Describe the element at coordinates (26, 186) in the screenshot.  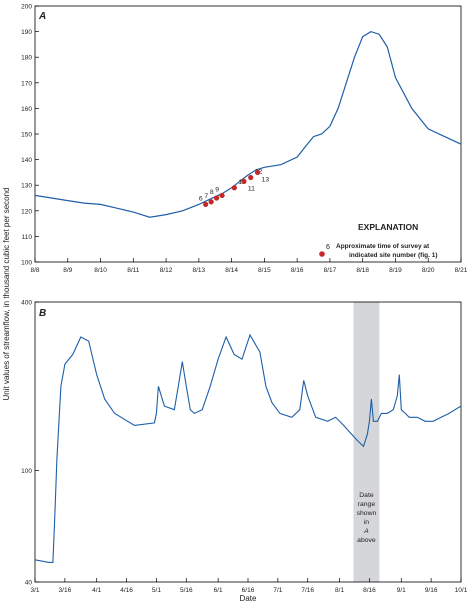
I see `panel-a-y-tick-label: 130` at that location.